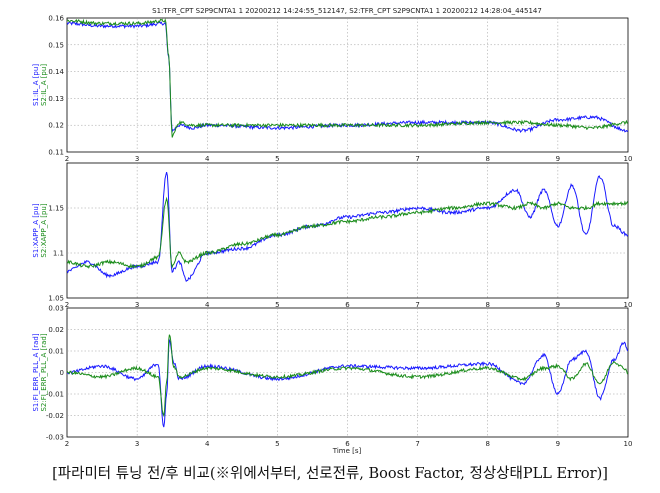 This screenshot has height=493, width=660. Describe the element at coordinates (36, 372) in the screenshot. I see `y-axis-label-s1: S1:FI_ERR_PLL_A [rad]` at that location.